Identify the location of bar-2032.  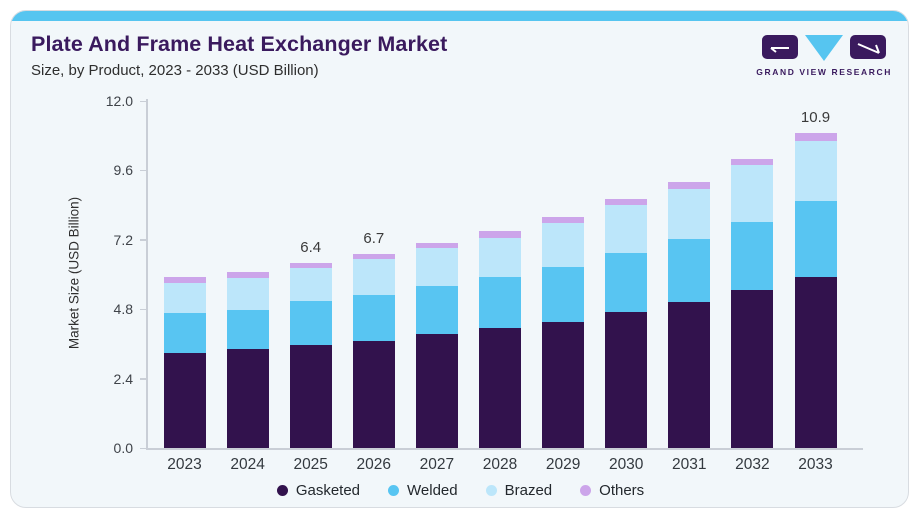
(752, 303).